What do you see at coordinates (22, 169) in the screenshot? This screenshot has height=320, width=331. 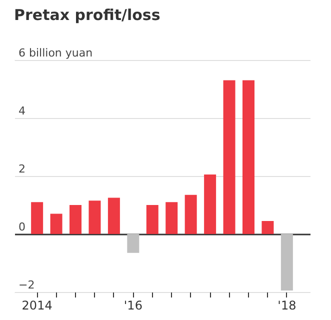 I see `y-tick-label: 2` at bounding box center [22, 169].